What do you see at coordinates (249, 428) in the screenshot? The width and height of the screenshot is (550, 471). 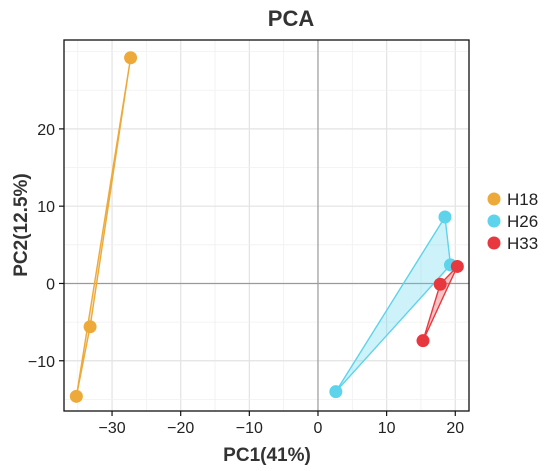 I see `x-tick-label: −10` at bounding box center [249, 428].